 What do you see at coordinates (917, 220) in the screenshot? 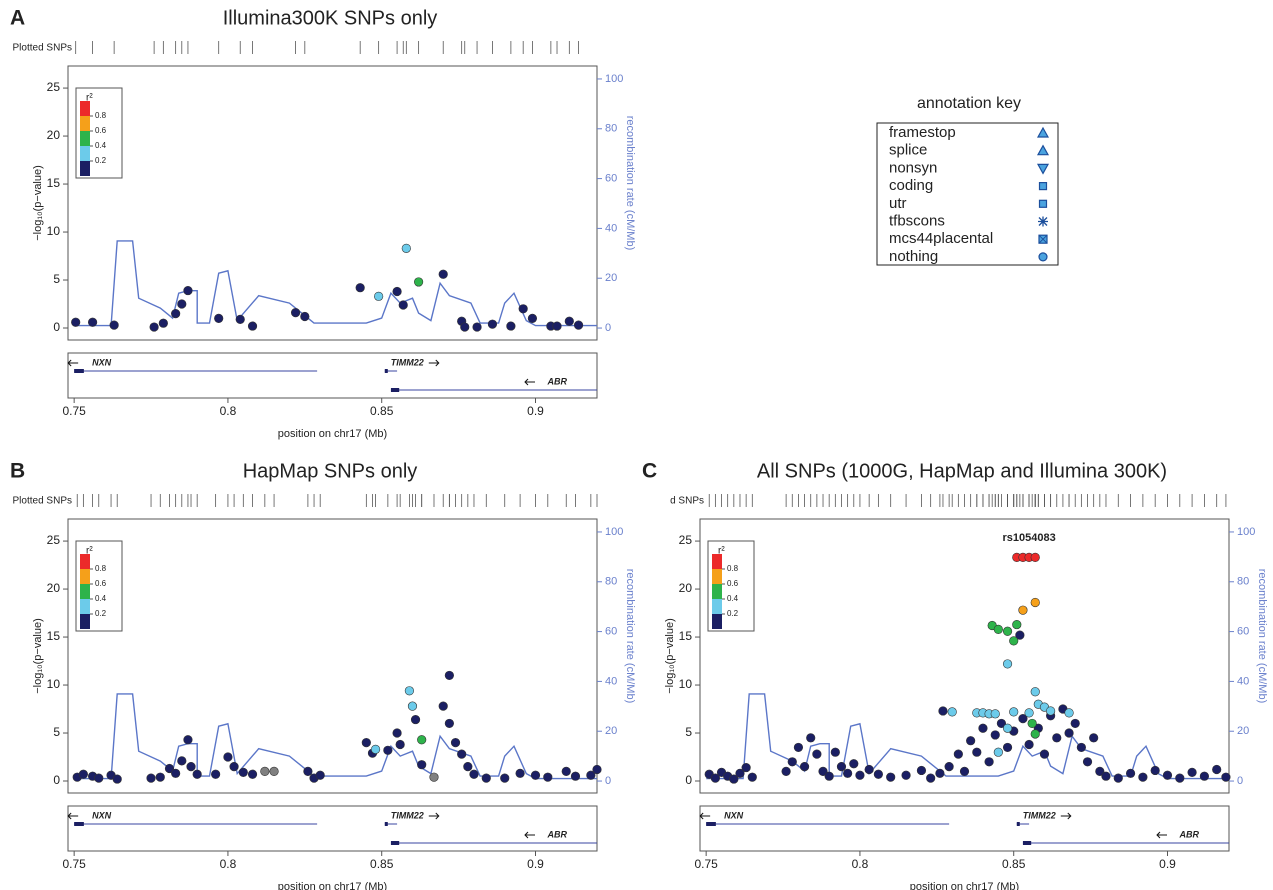
I see `annotation-key-label: tfbscons` at bounding box center [917, 220].